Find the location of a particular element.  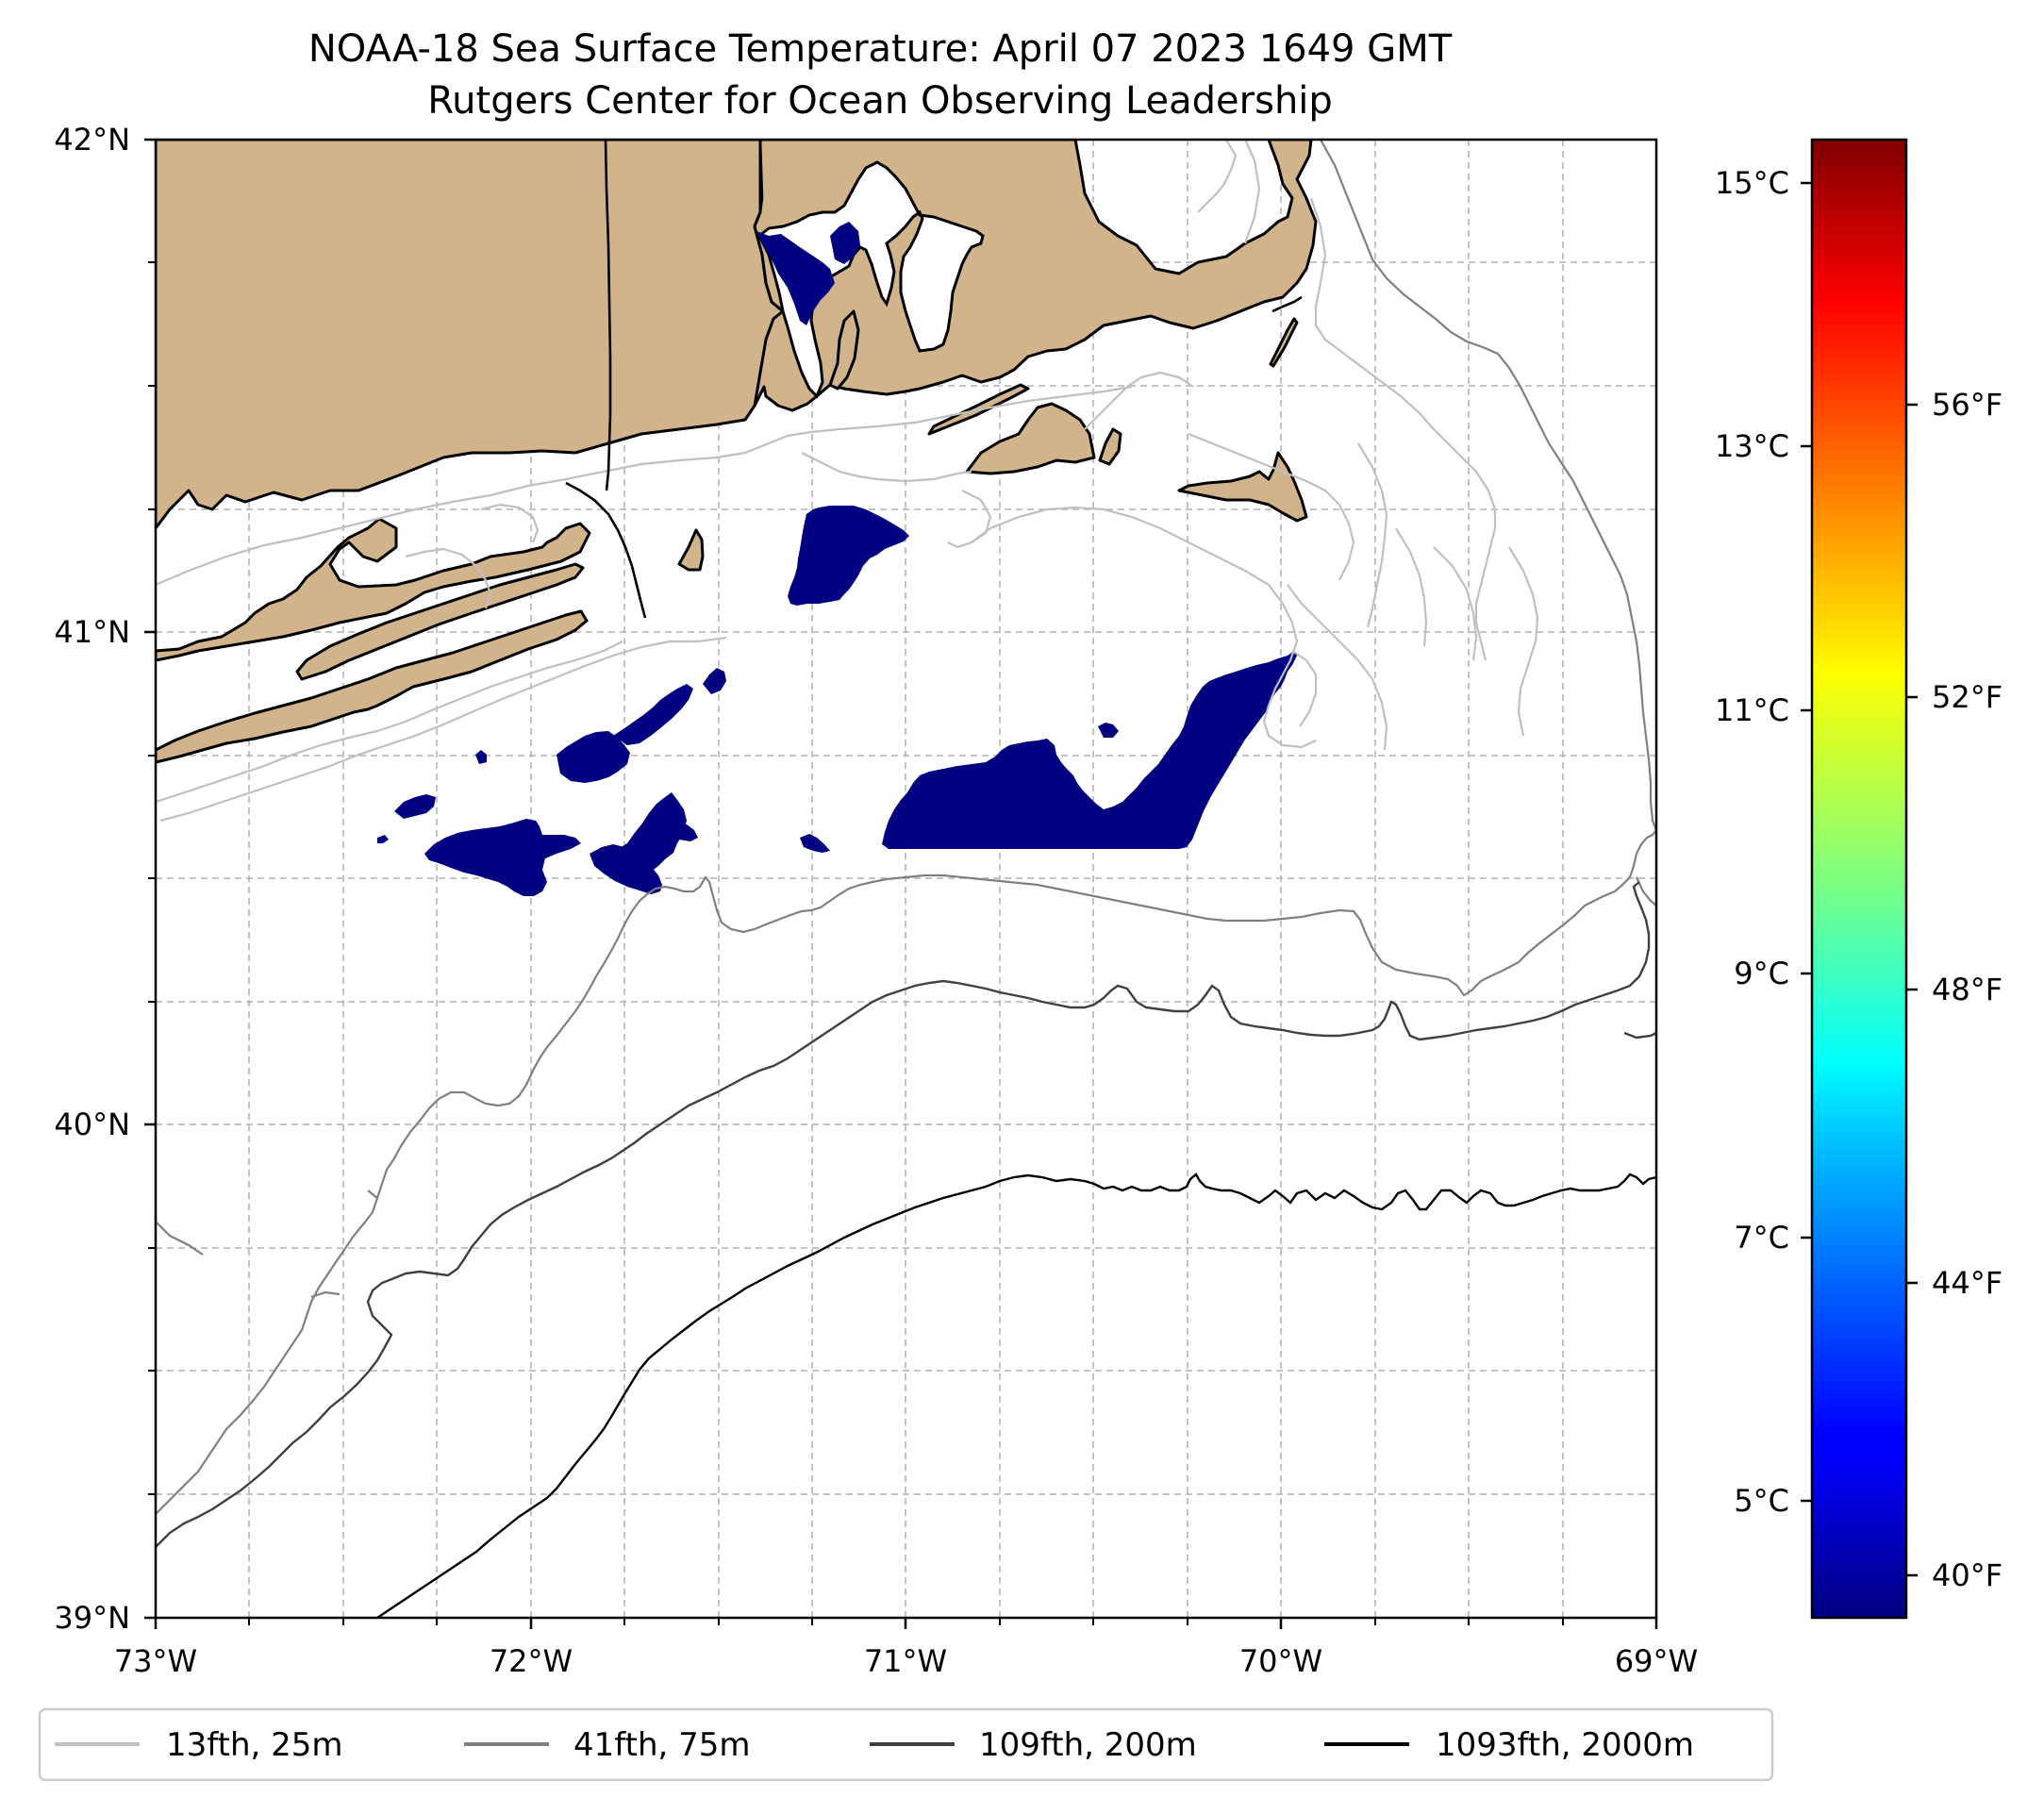

lat-tick-label: 40°N is located at coordinates (92, 1124).